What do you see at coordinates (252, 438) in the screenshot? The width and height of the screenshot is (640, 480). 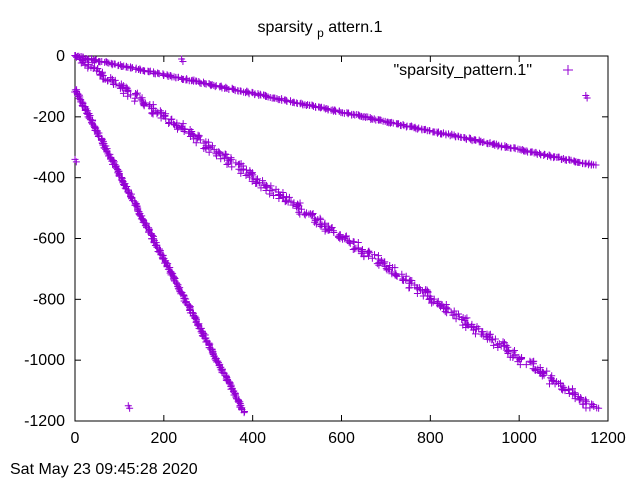 I see `x-tick-label: 400` at bounding box center [252, 438].